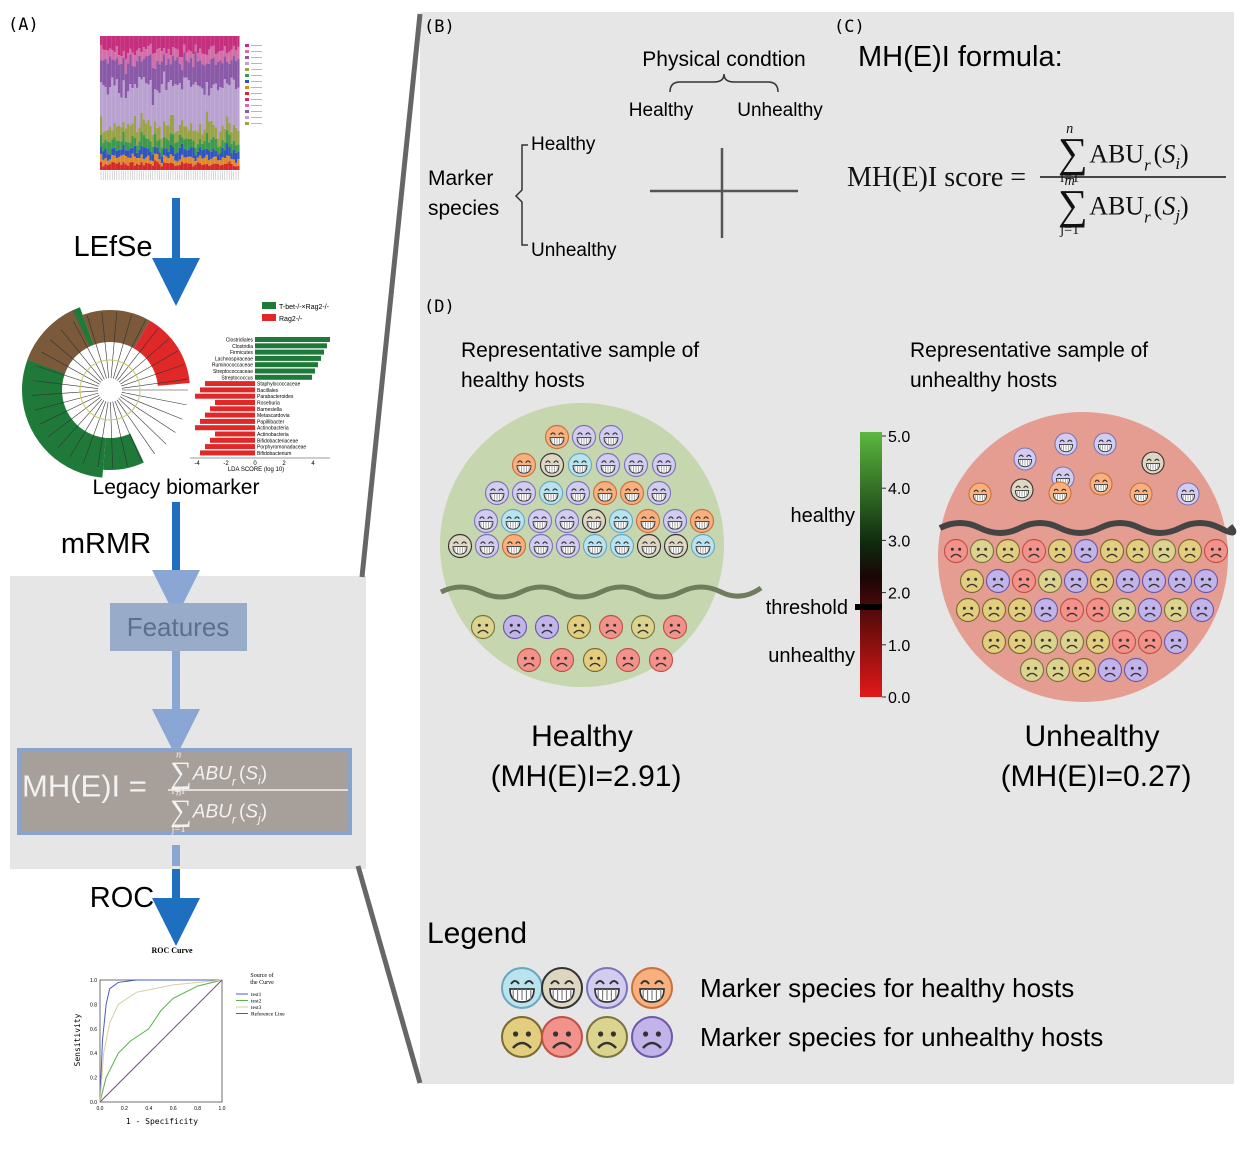  What do you see at coordinates (161, 1041) in the screenshot?
I see `roc-curve` at bounding box center [161, 1041].